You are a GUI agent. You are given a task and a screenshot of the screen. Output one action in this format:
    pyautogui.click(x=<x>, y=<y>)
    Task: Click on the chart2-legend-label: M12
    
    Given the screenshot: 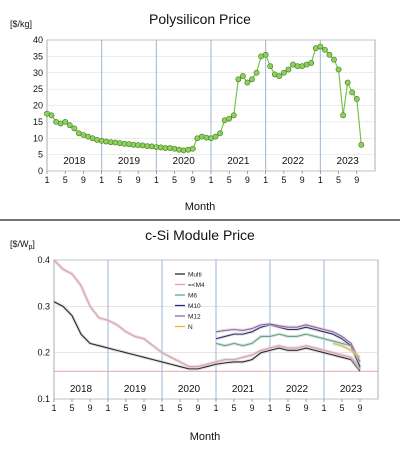 What is the action you would take?
    pyautogui.click(x=194, y=316)
    